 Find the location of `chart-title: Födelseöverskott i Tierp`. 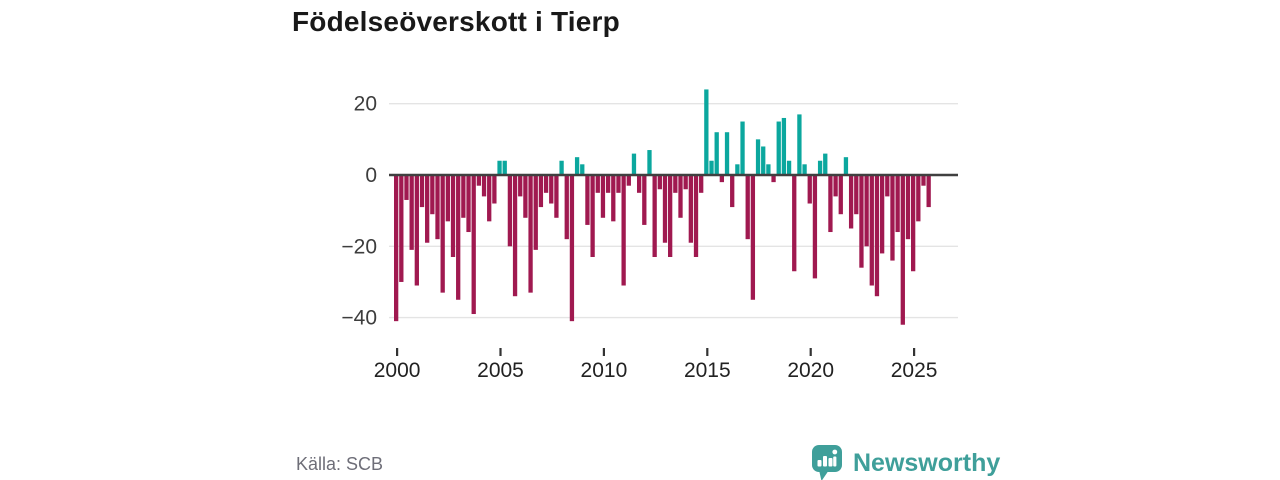

chart-title: Födelseöverskott i Tierp is located at coordinates (456, 21).